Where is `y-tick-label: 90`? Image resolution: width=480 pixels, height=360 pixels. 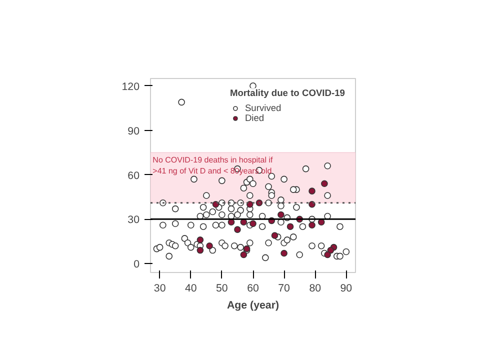 y-tick-label: 90 is located at coordinates (134, 131).